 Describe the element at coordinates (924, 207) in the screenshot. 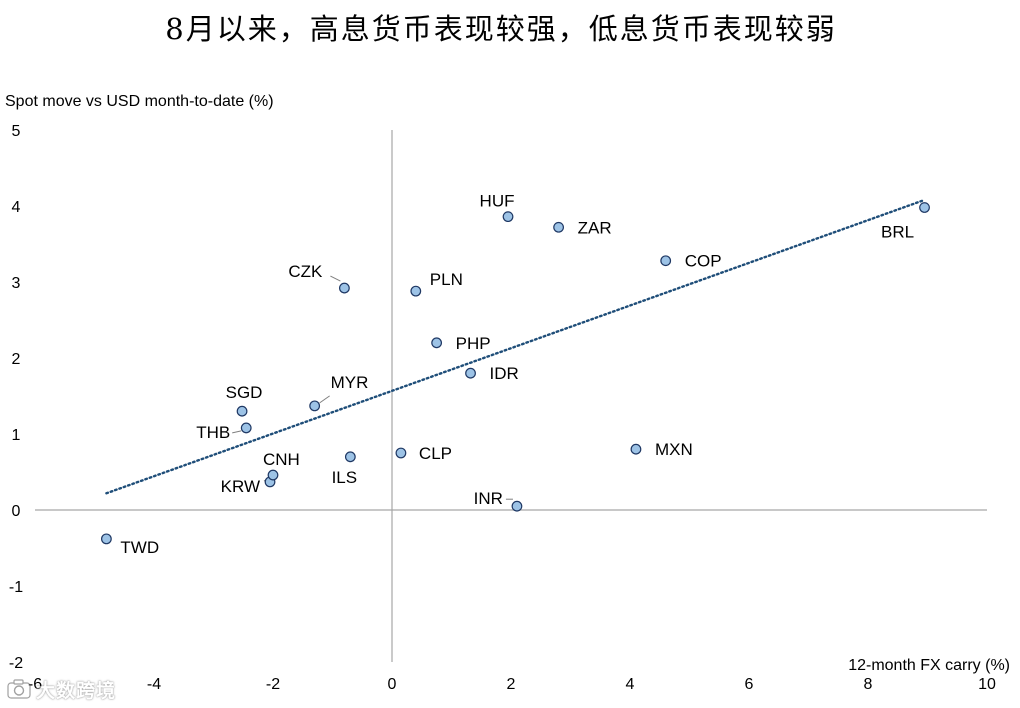

I see `point-brl` at that location.